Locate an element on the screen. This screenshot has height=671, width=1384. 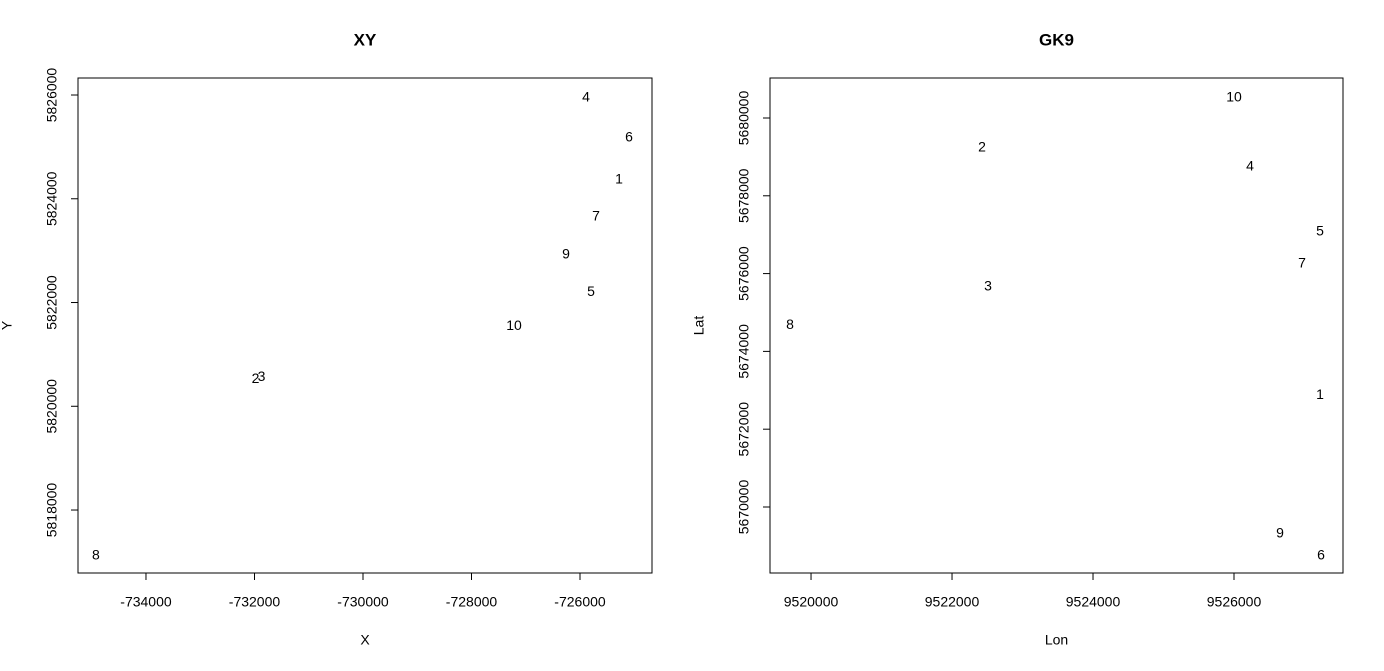
x-tick-label: -734000 is located at coordinates (146, 602).